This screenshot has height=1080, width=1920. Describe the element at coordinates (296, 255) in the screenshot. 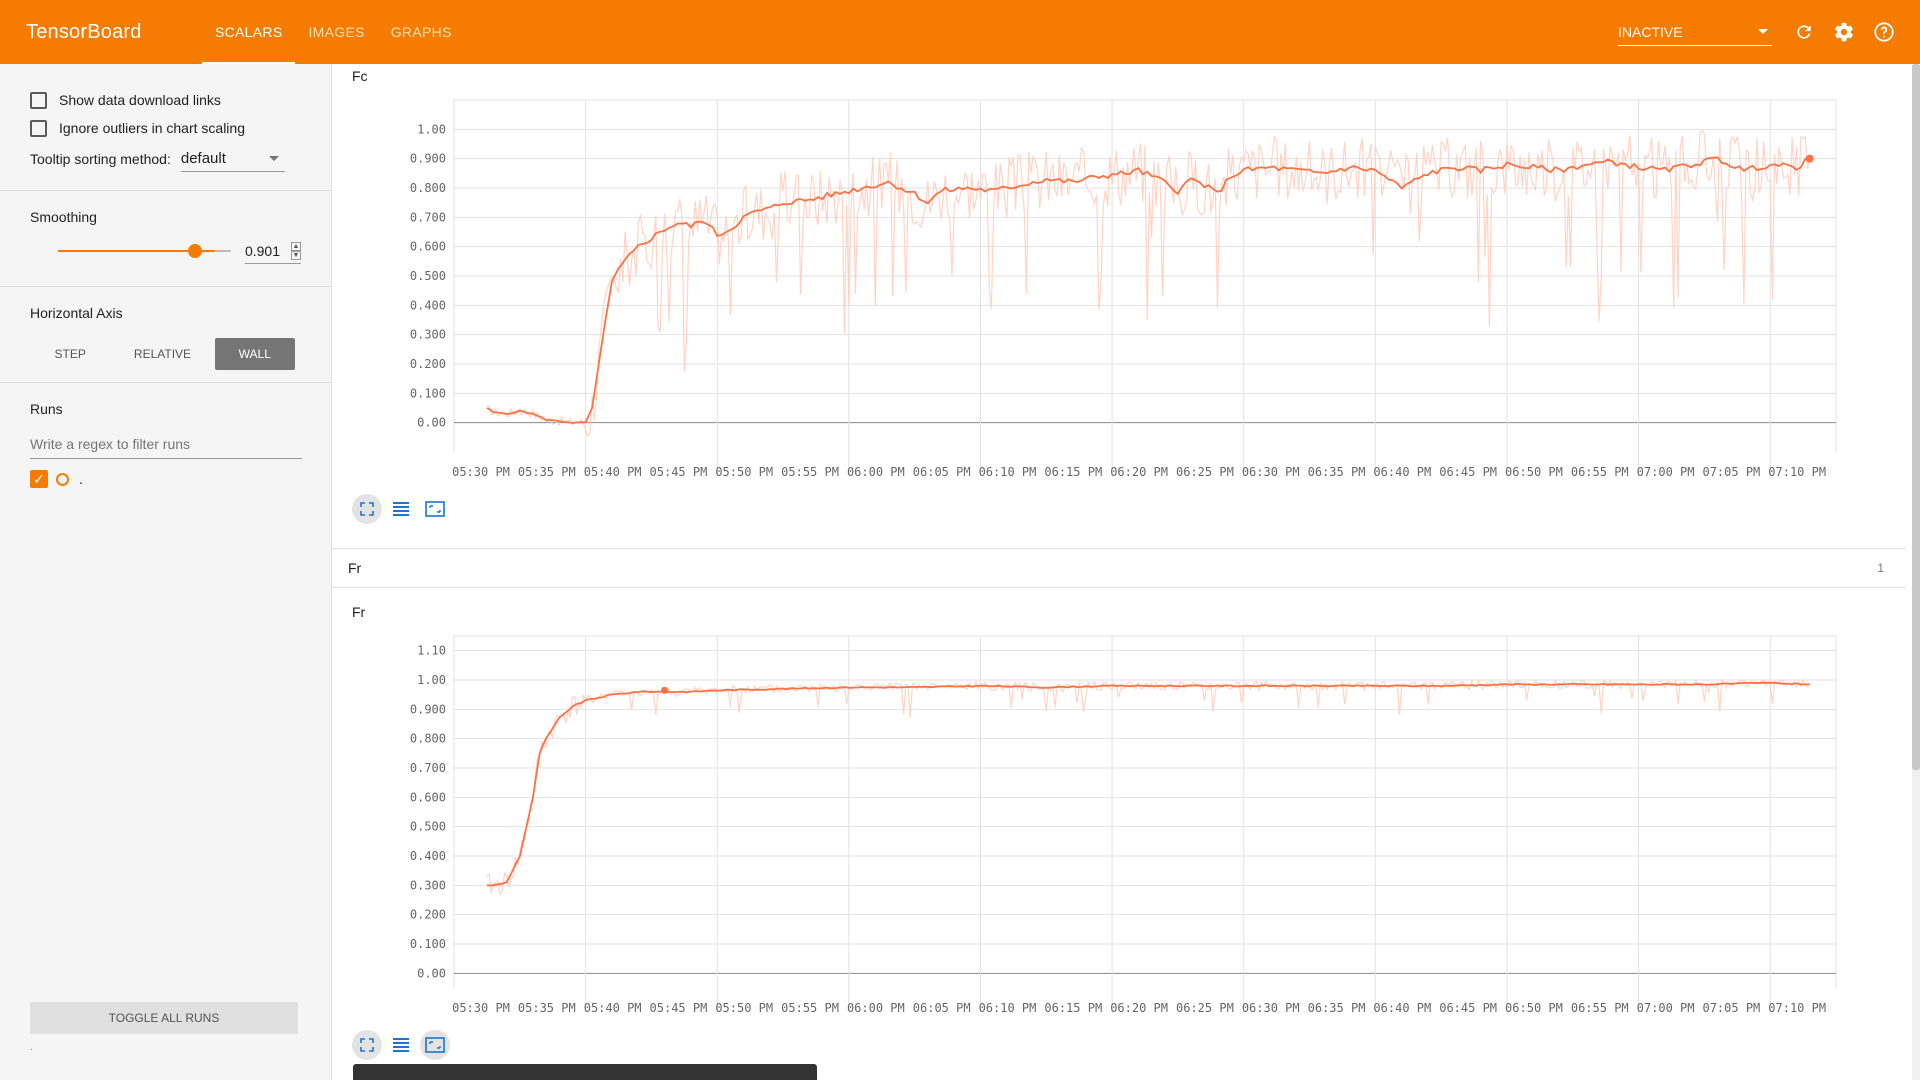

I see `spin-down-icon: ▼` at that location.